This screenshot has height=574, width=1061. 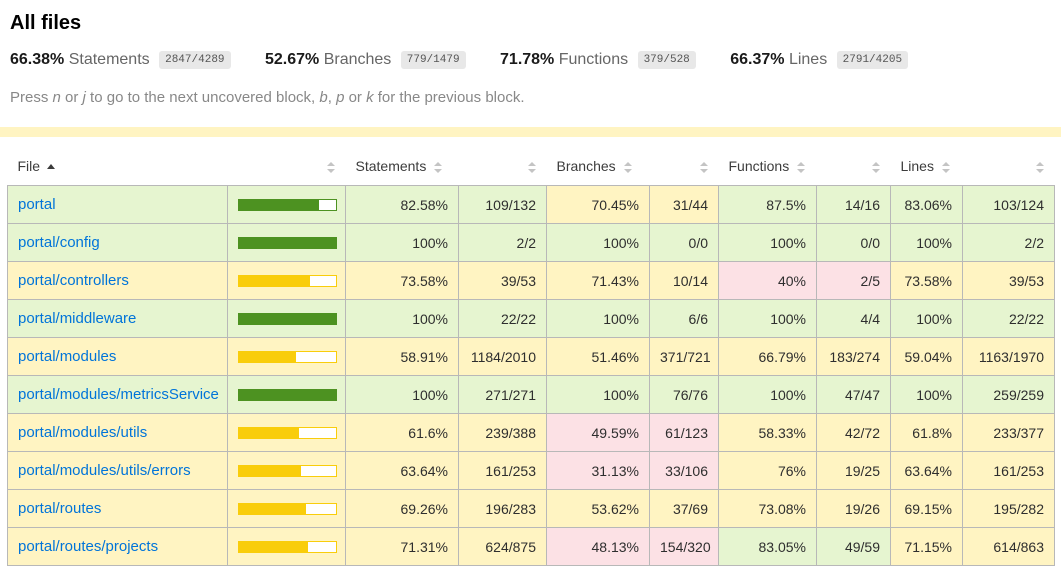 What do you see at coordinates (853, 394) in the screenshot?
I see `functions-raw-cell: 47/47` at bounding box center [853, 394].